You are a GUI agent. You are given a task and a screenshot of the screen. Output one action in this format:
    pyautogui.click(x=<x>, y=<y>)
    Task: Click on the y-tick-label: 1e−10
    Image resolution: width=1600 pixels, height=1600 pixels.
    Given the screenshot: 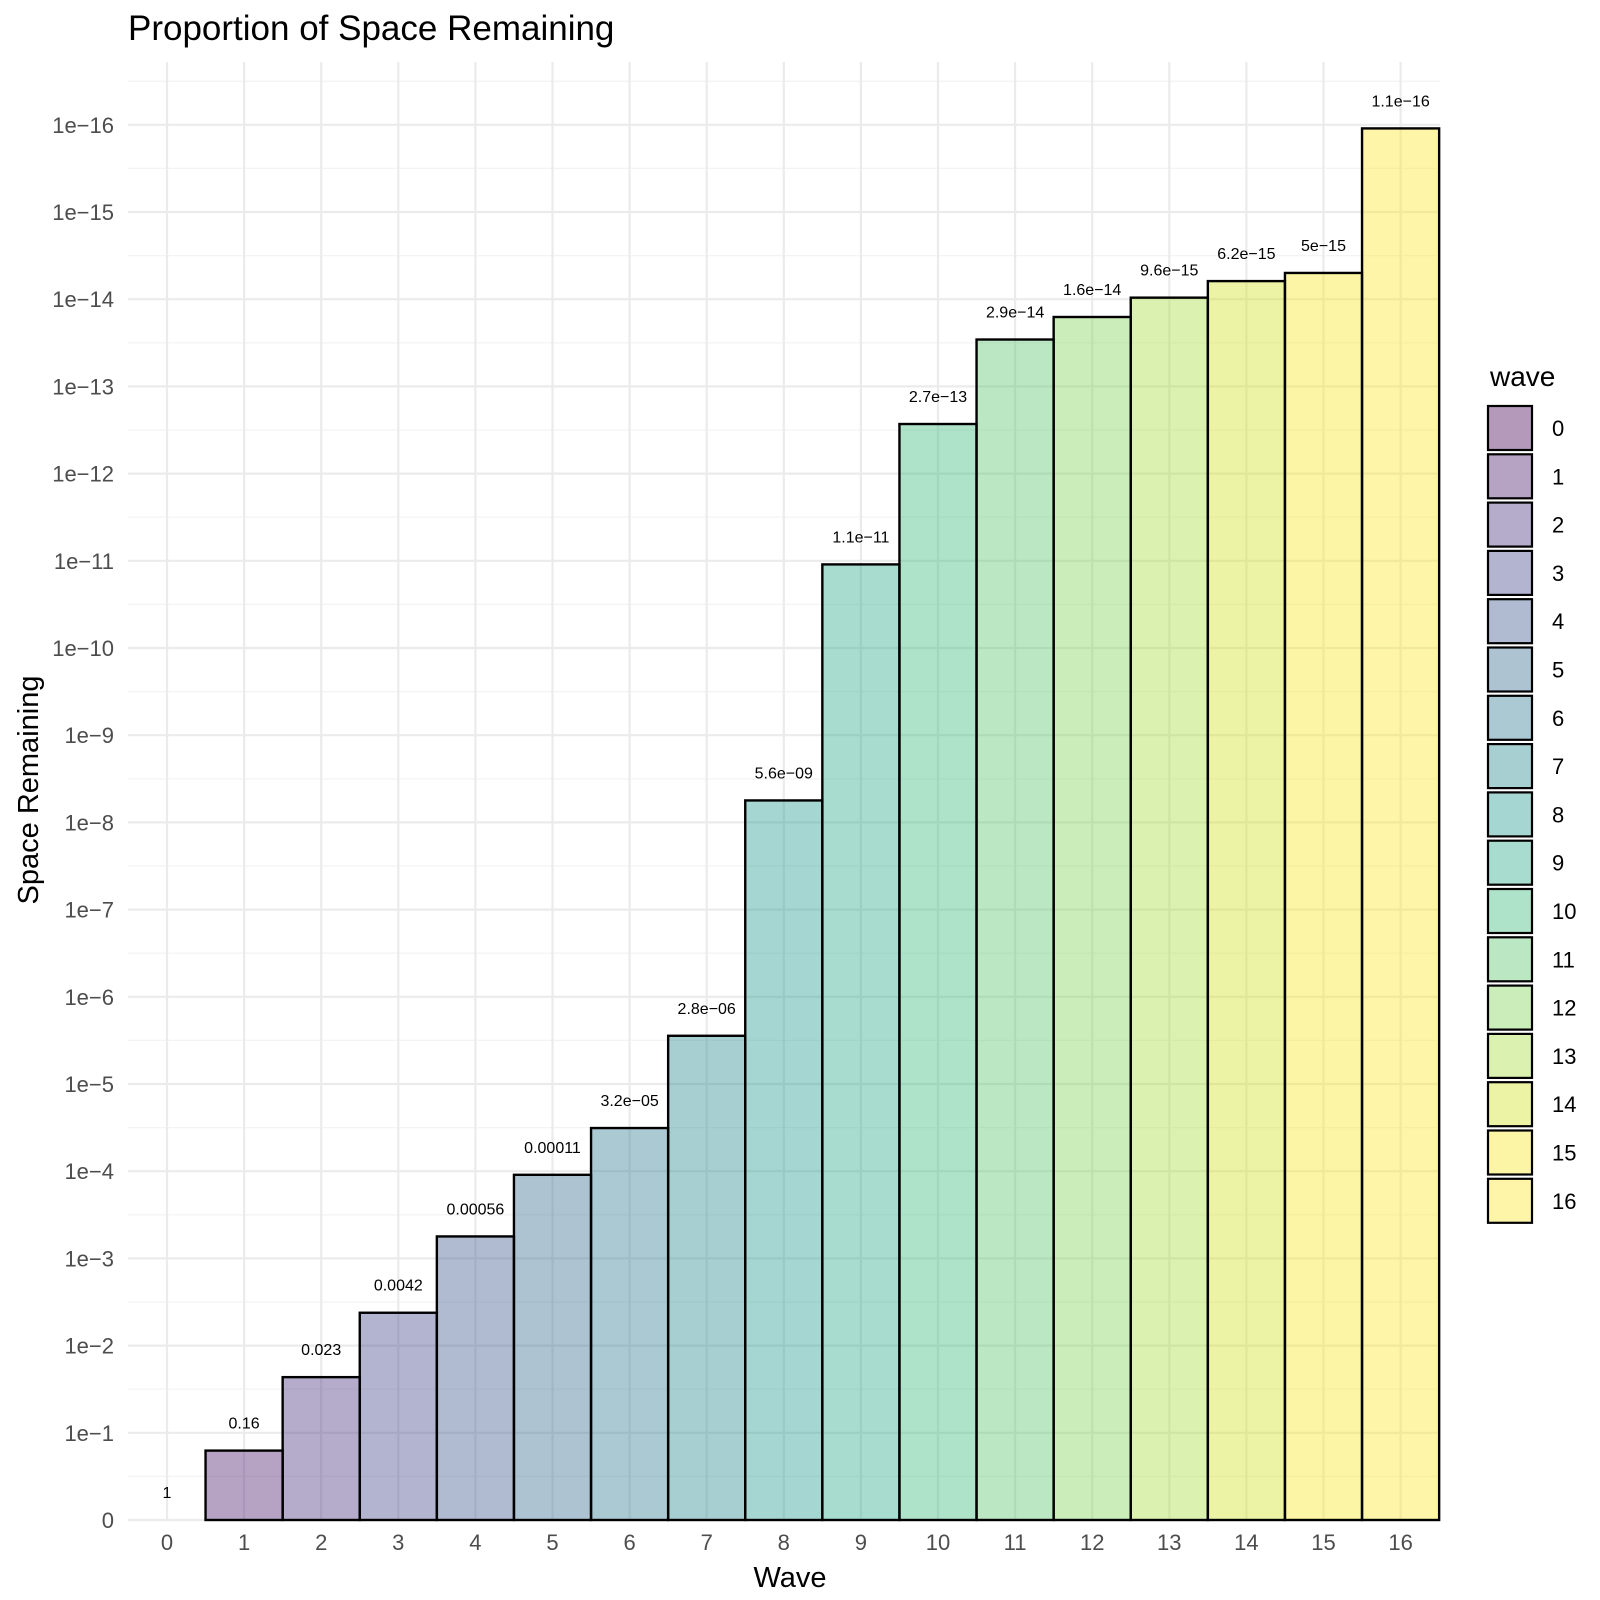 What is the action you would take?
    pyautogui.click(x=83, y=648)
    